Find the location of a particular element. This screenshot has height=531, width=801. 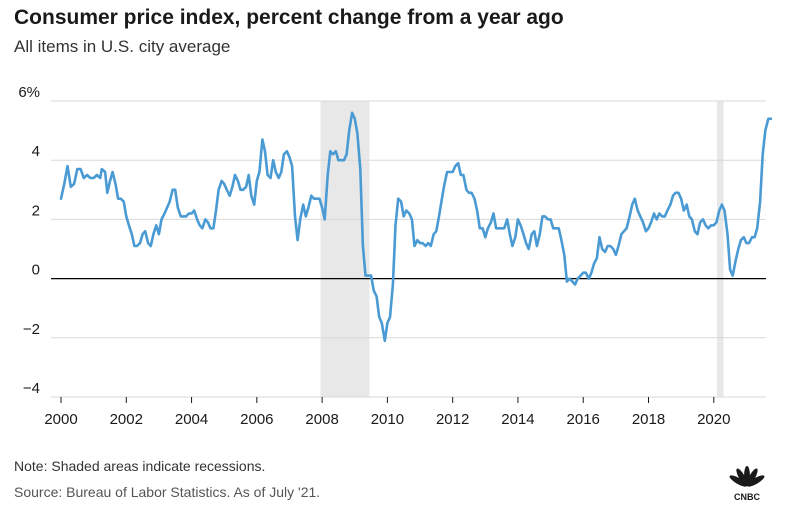

y-tick-label: 0 is located at coordinates (36, 270).